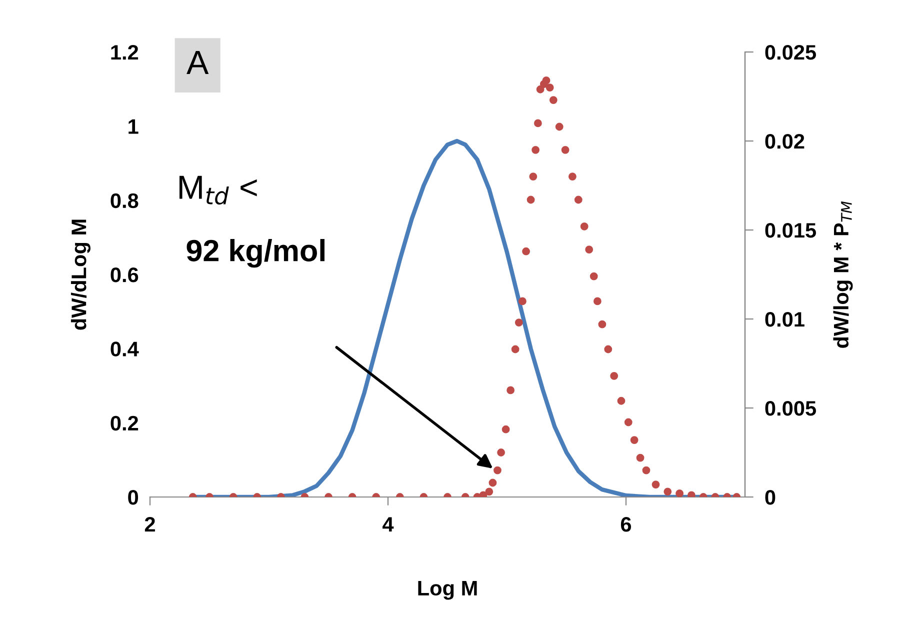  I want to click on y-tick-label: 1.2, so click(124, 52).